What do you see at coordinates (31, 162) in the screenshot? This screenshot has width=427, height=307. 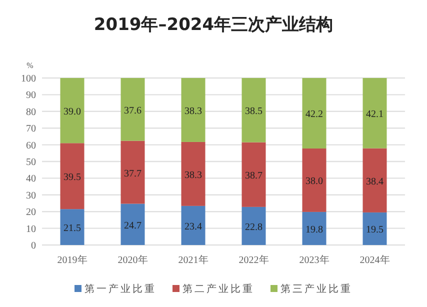 I see `y-tick-label: 50` at bounding box center [31, 162].